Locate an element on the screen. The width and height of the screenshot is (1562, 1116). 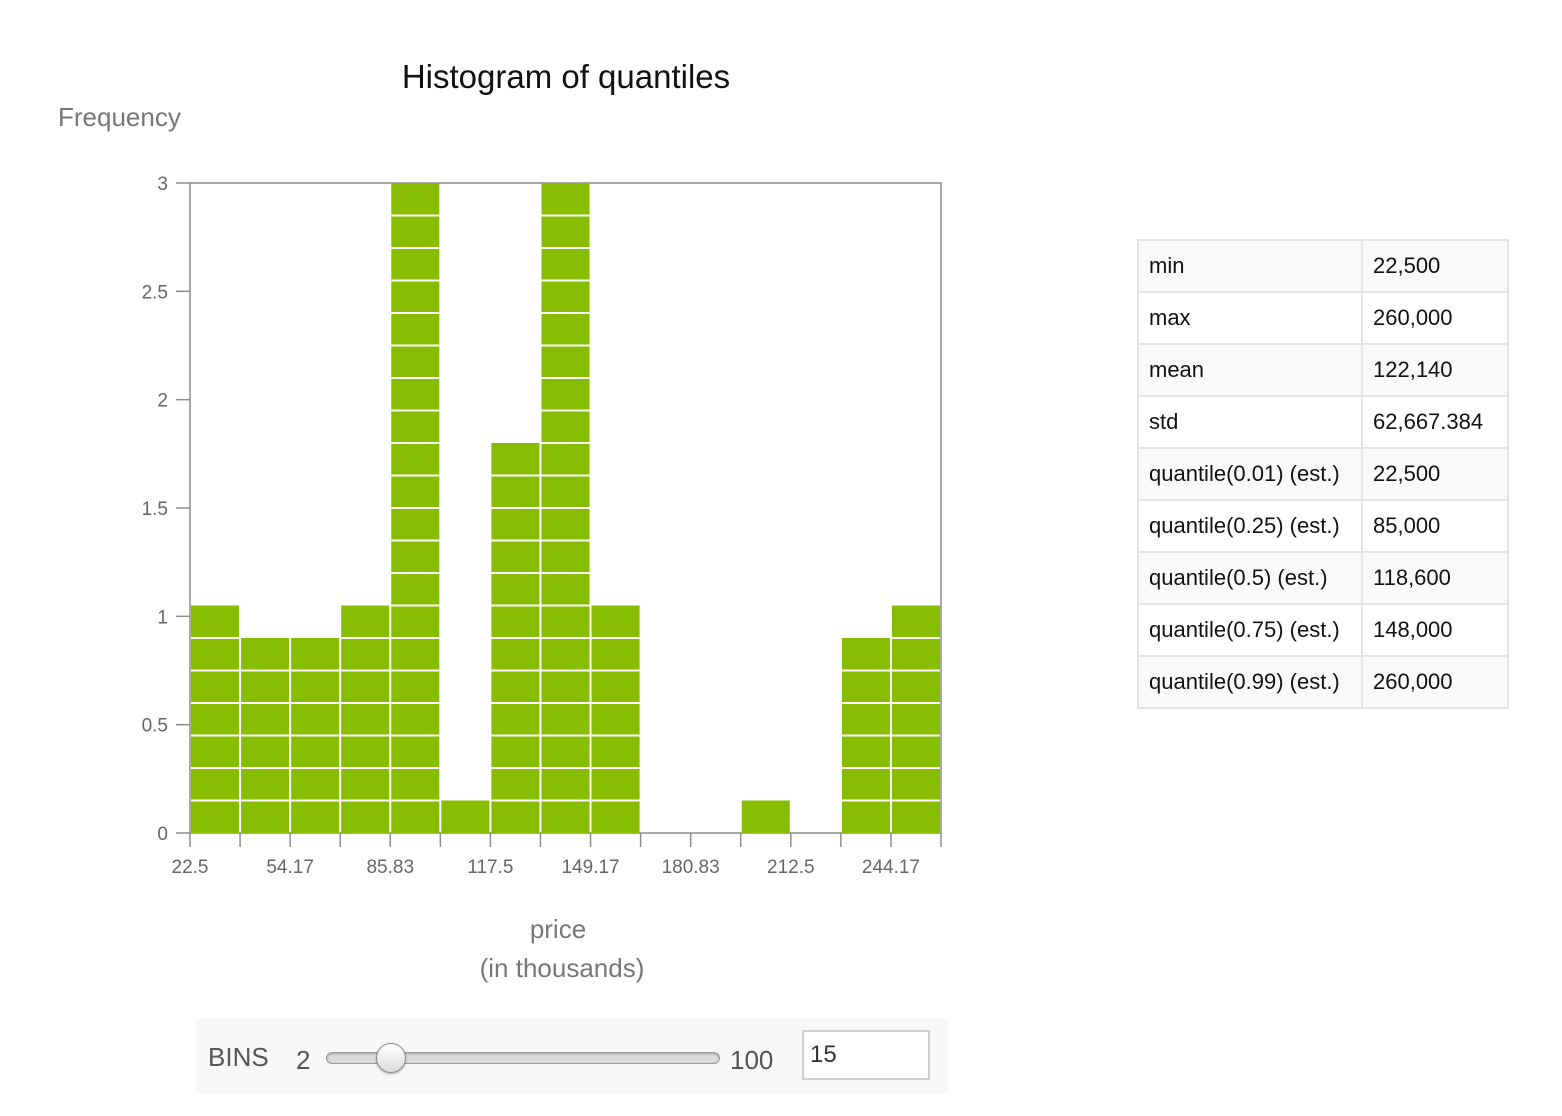
bins-label: BINS is located at coordinates (238, 1057).